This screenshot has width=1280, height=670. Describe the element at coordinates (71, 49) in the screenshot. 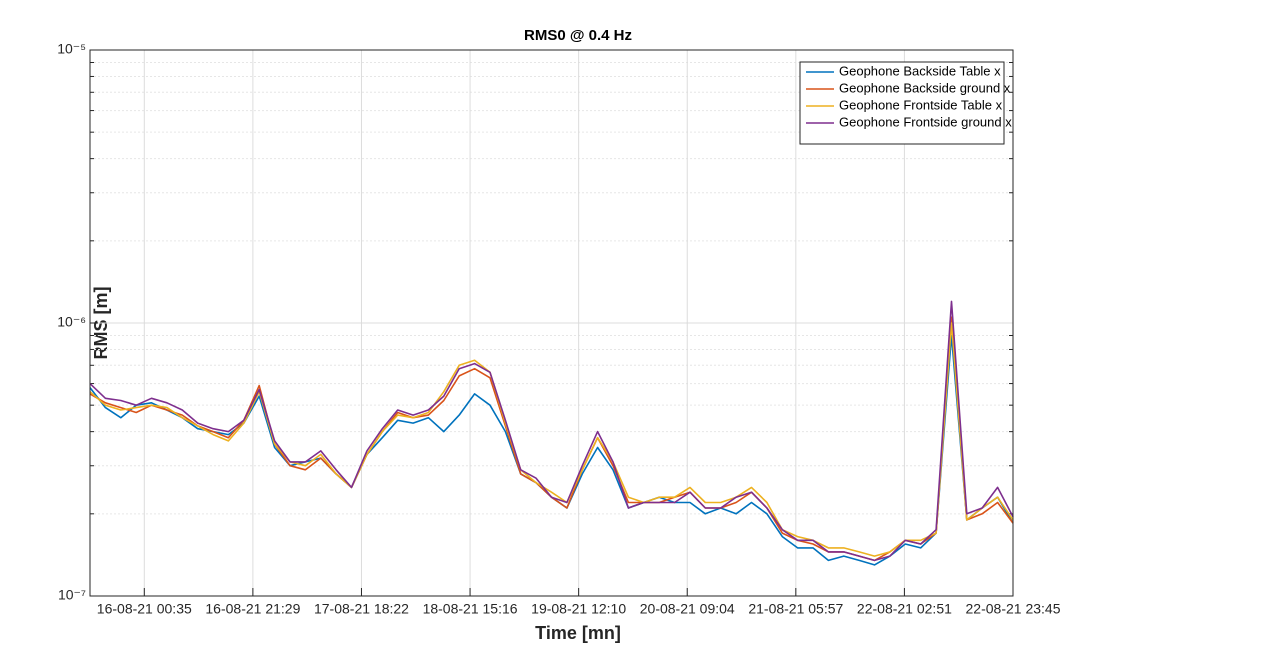

I see `y-tick-label: 10⁻⁵` at that location.